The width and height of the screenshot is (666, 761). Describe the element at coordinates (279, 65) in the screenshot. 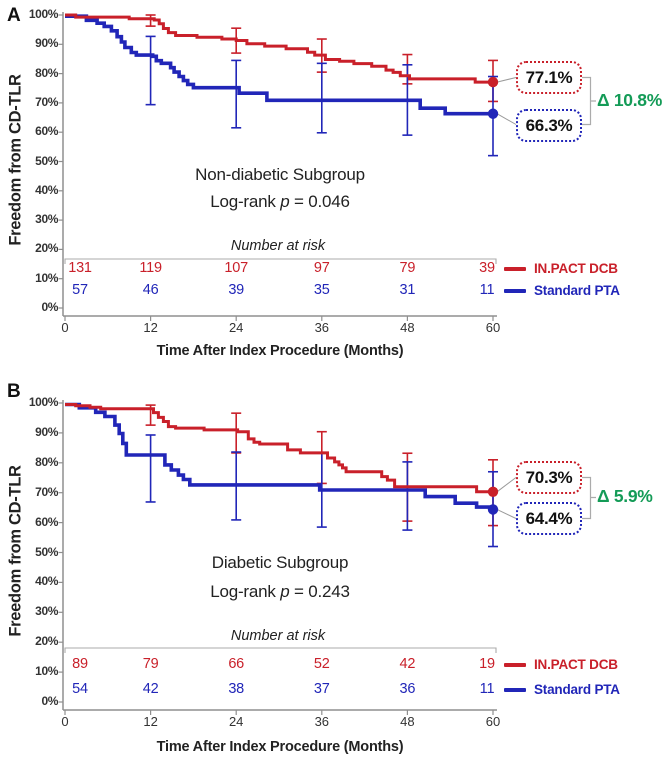

I see `km-curve-standard-pta` at that location.